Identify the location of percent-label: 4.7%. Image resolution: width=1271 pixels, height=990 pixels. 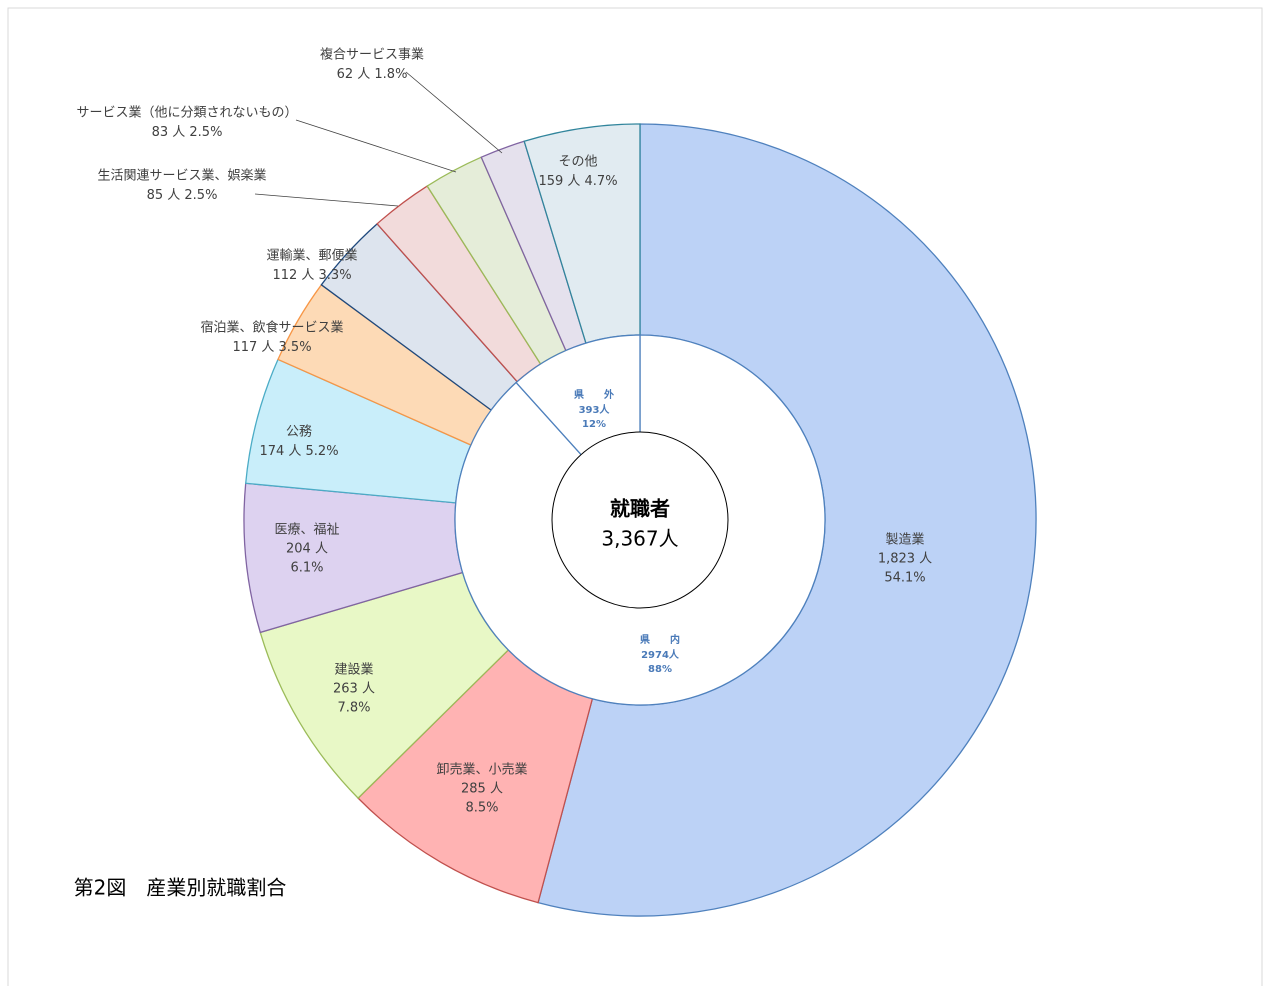
(601, 181).